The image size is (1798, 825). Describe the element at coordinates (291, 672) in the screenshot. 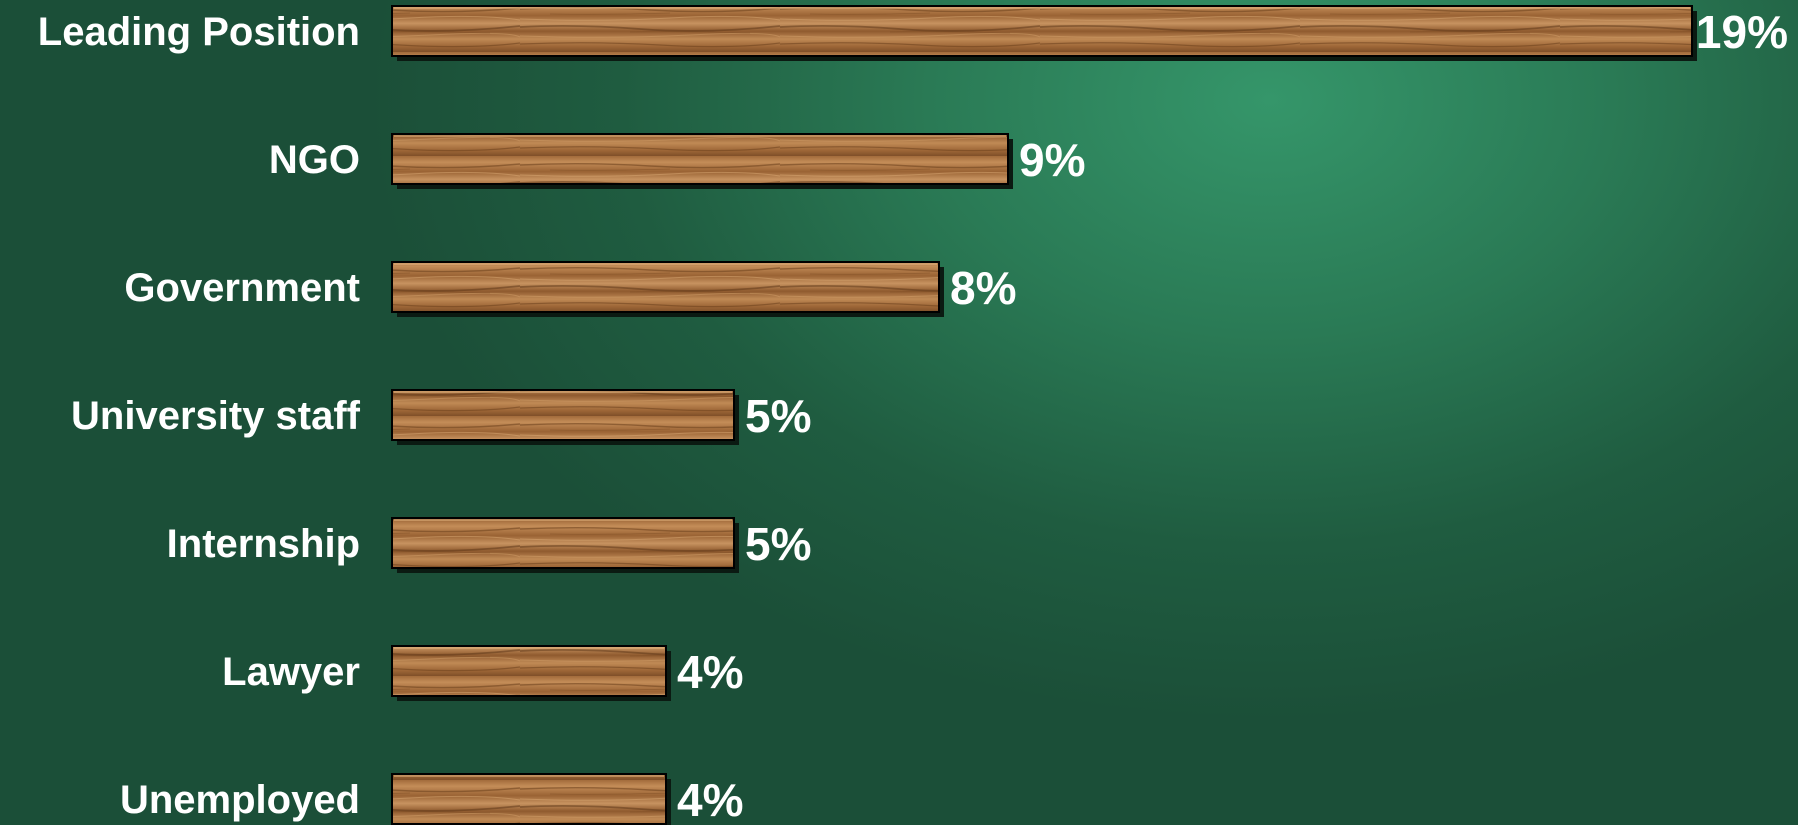

I see `category-label: Lawyer` at that location.